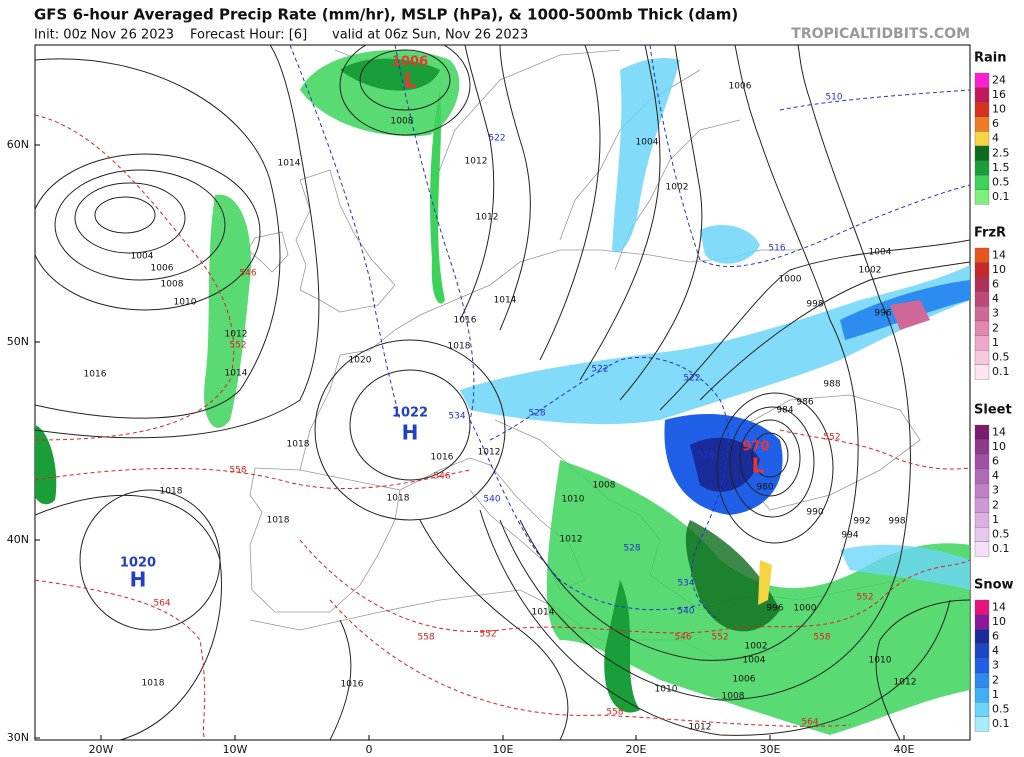 The width and height of the screenshot is (1024, 757). I want to click on legend-title: FrzR, so click(990, 233).